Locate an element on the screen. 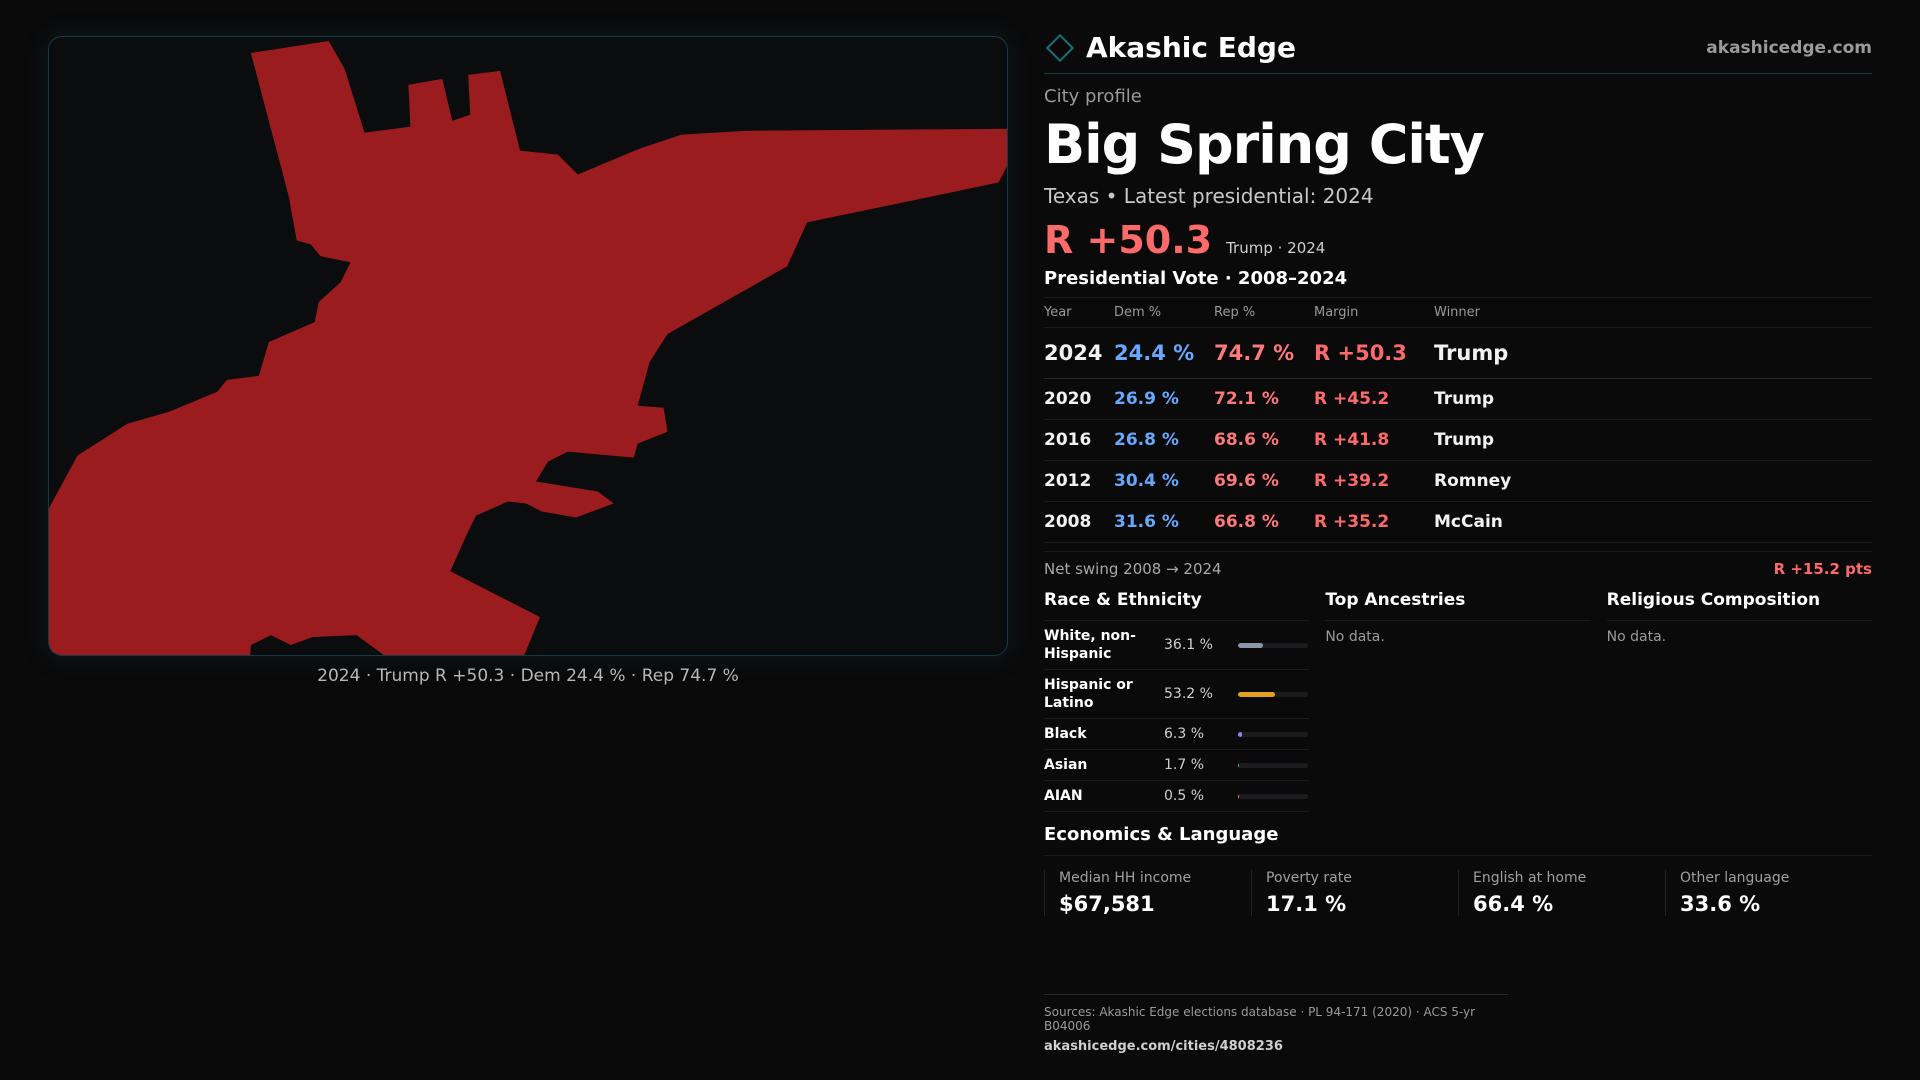 Image resolution: width=1920 pixels, height=1080 pixels. race-label: Black is located at coordinates (1065, 734).